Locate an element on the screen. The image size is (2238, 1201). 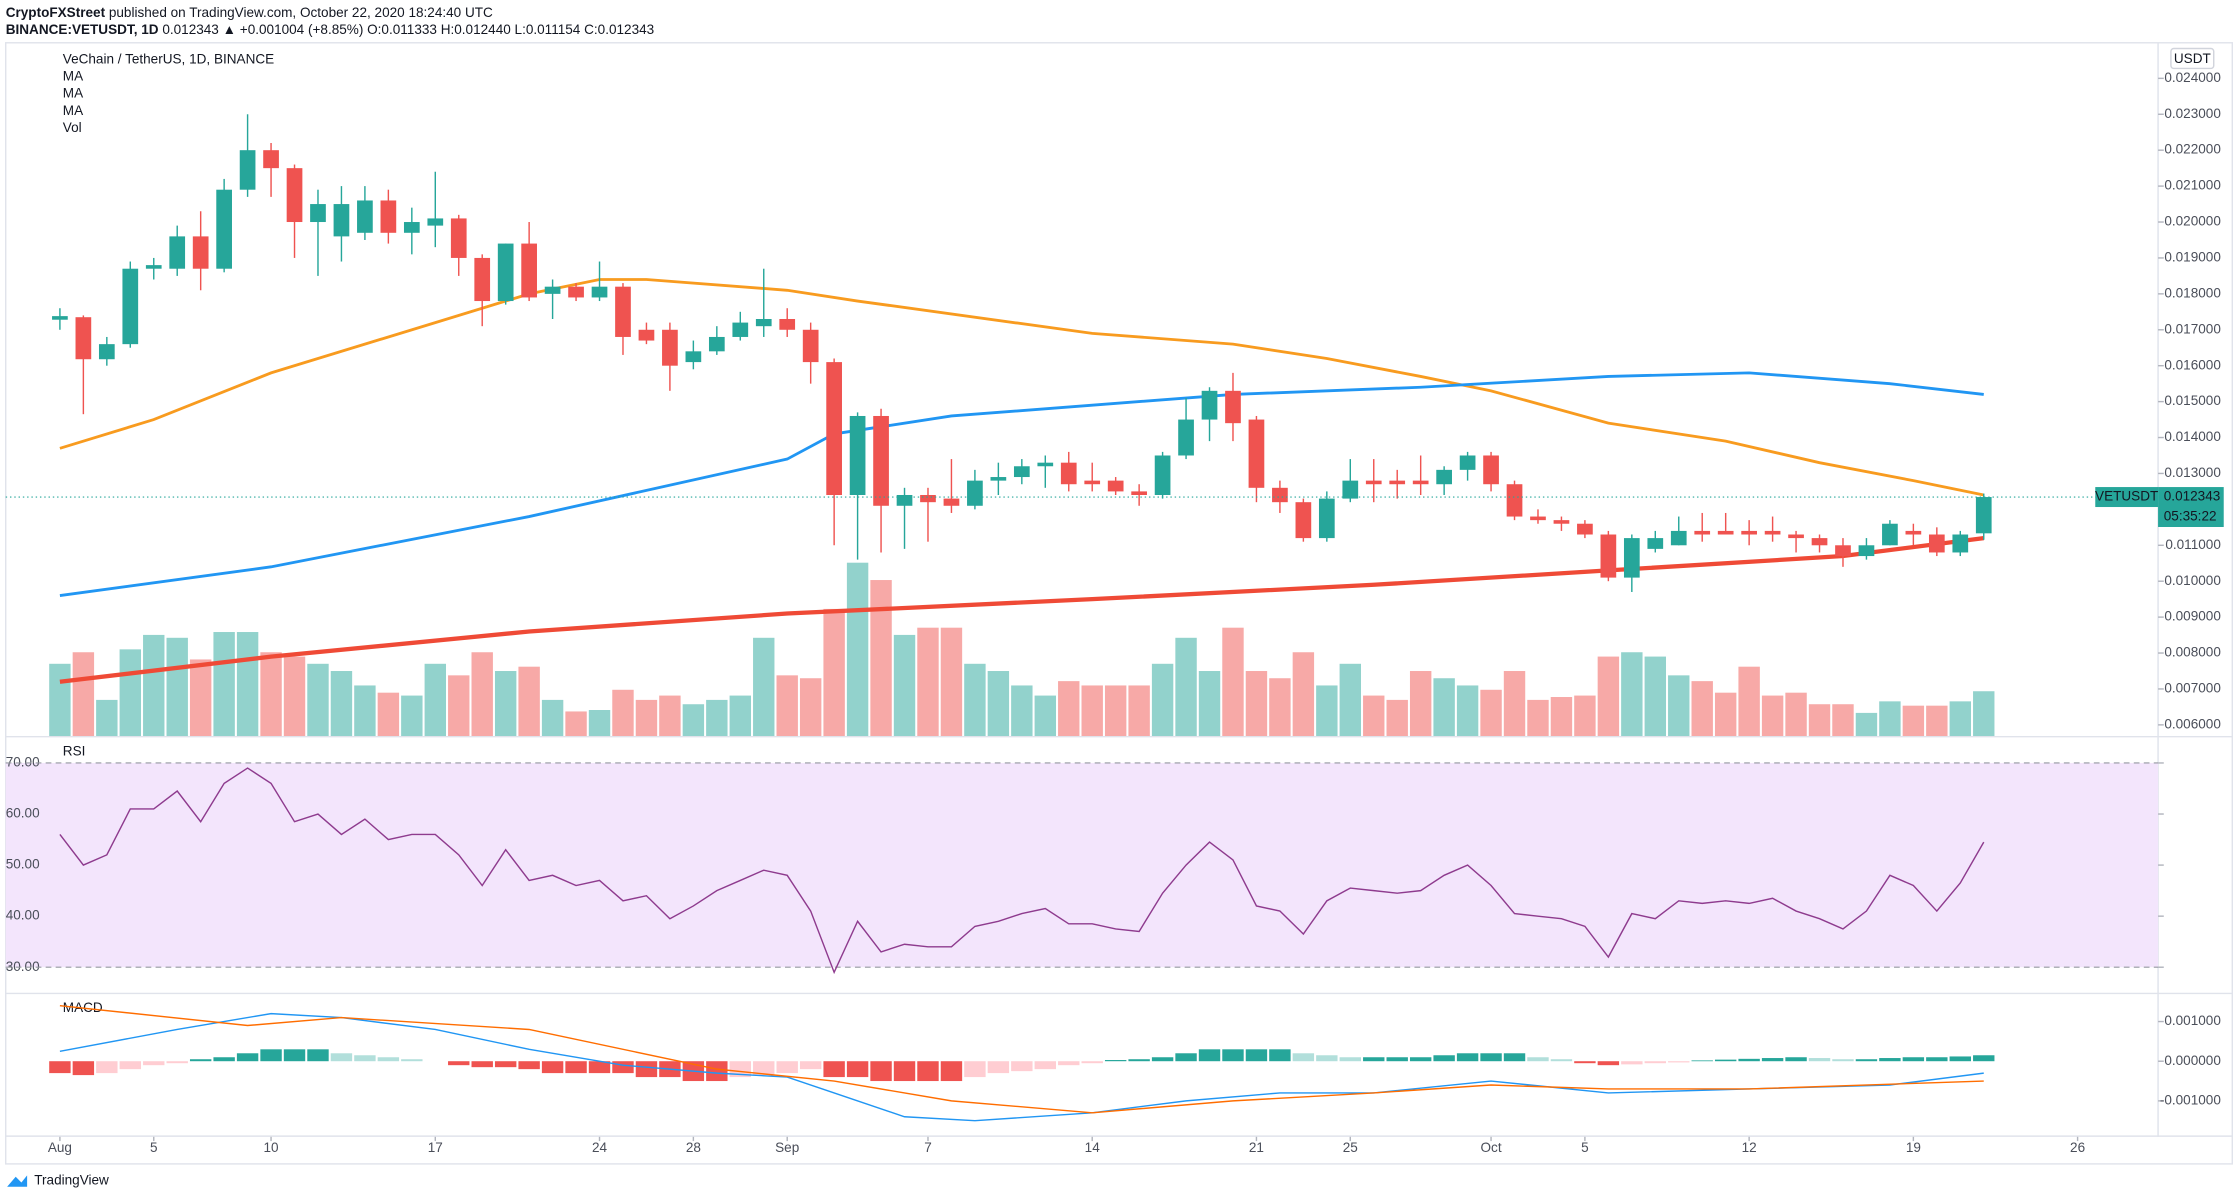
y-tick-label: 0.016000 is located at coordinates (2192, 364).